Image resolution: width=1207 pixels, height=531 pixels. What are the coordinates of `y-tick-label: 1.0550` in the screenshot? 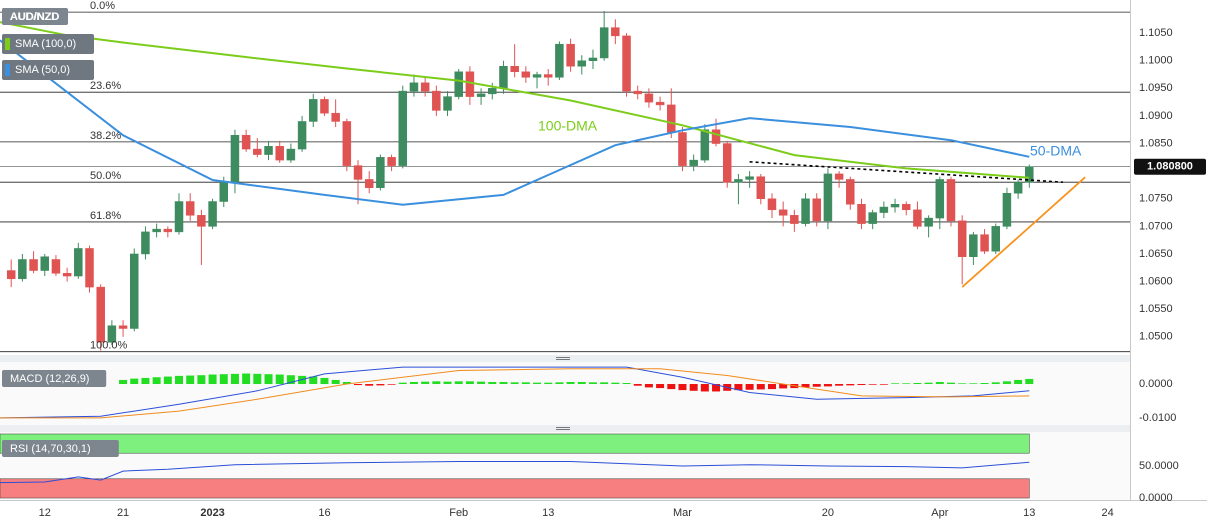 It's located at (1156, 309).